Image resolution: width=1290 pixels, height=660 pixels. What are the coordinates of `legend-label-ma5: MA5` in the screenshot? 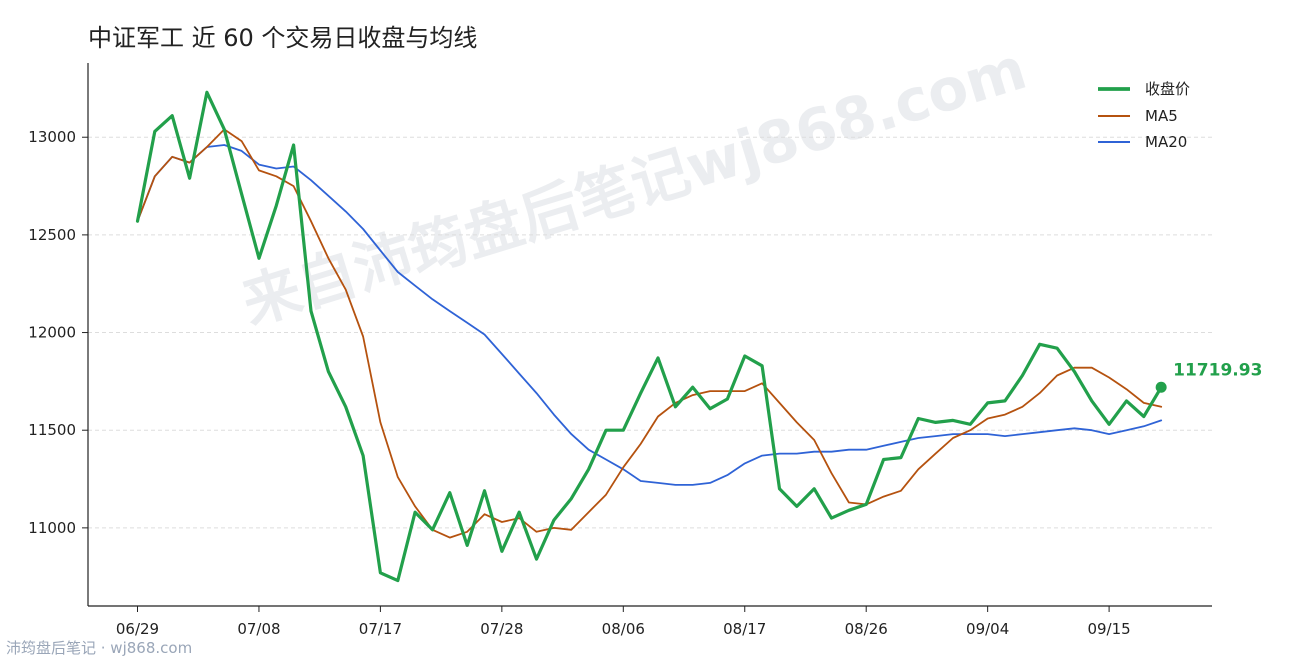 It's located at (1161, 116).